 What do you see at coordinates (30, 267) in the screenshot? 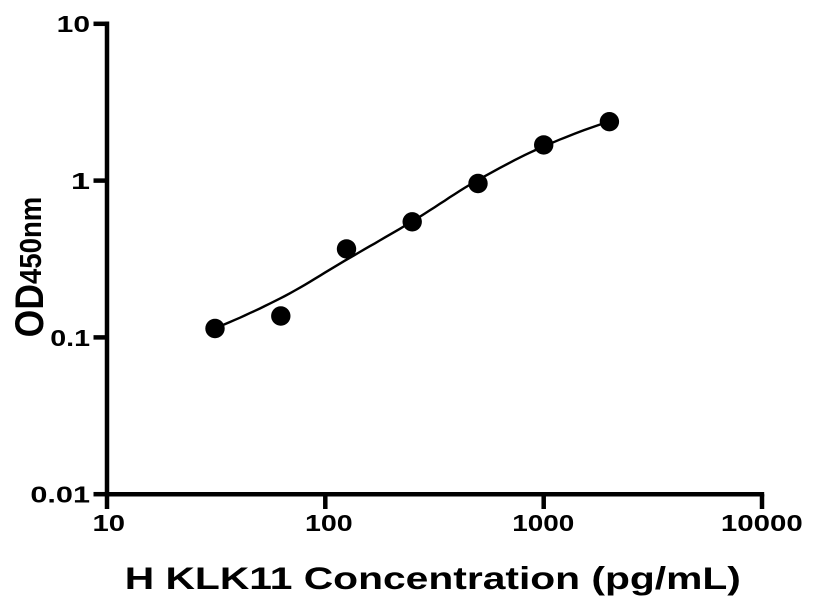
I see `svg-text: OD450nm` at bounding box center [30, 267].